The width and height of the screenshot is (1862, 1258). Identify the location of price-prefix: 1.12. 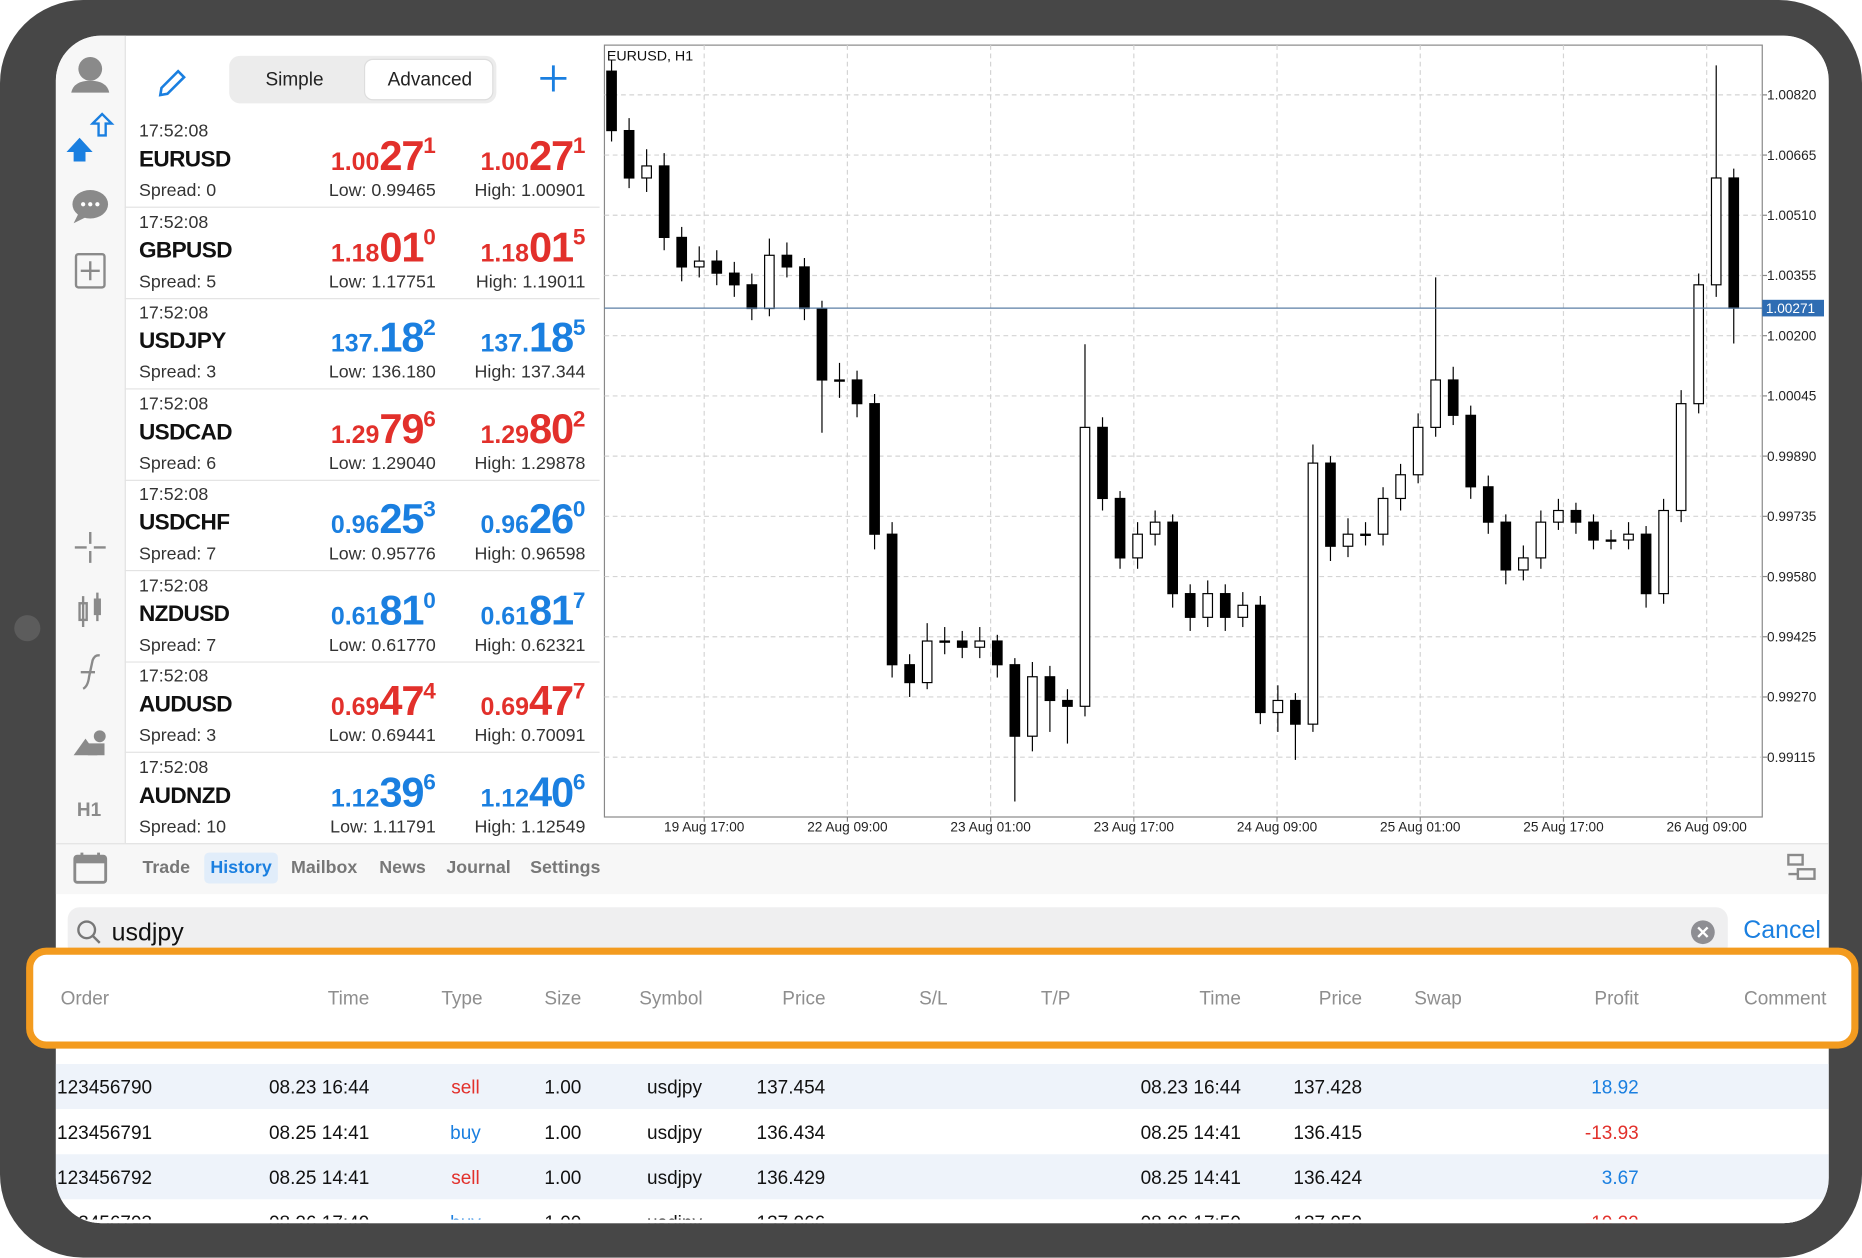
(355, 798).